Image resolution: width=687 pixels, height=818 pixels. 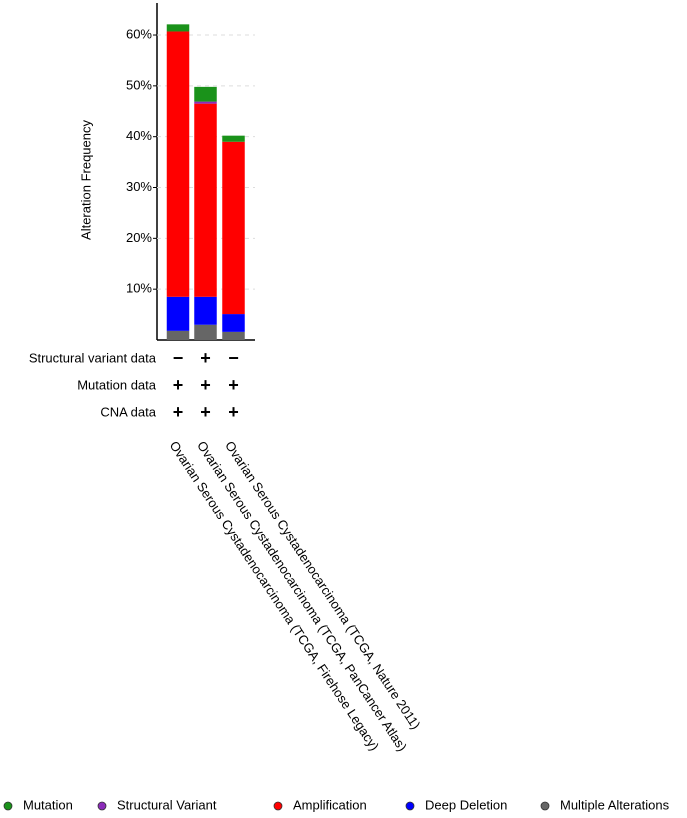 What do you see at coordinates (139, 237) in the screenshot?
I see `y-tick-label: 20%` at bounding box center [139, 237].